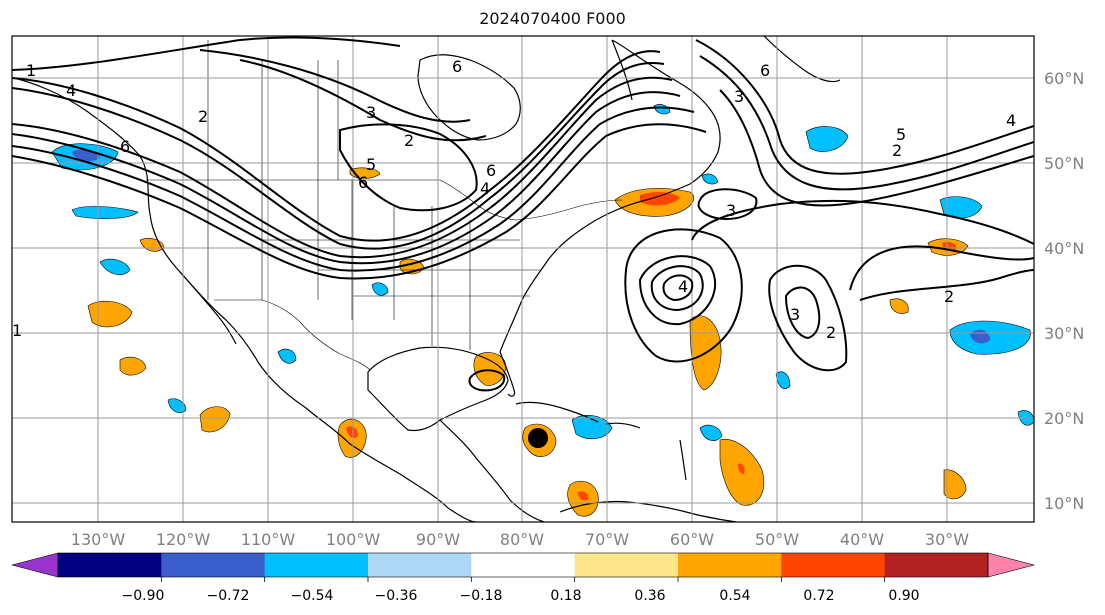 The width and height of the screenshot is (1105, 615). Describe the element at coordinates (649, 596) in the screenshot. I see `colorbar-tick-label: 0.36` at that location.